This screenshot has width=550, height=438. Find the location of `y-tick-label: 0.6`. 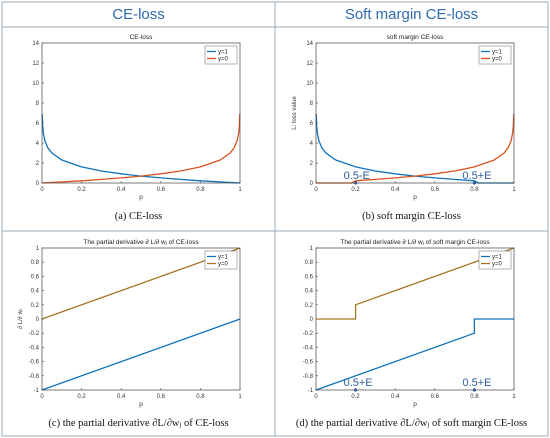

y-tick-label: 0.6 is located at coordinates (309, 277).